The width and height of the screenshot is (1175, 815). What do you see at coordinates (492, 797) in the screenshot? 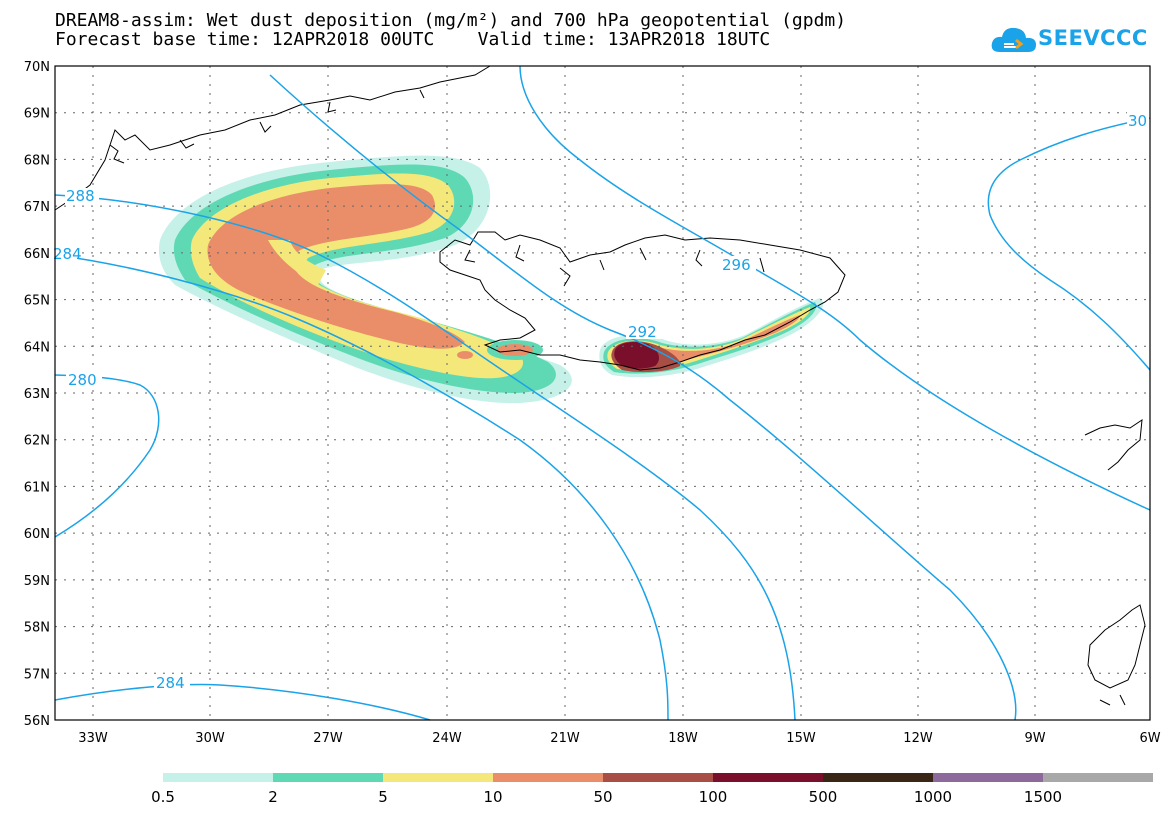
I see `colorbar-tick-label: 10` at bounding box center [492, 797].